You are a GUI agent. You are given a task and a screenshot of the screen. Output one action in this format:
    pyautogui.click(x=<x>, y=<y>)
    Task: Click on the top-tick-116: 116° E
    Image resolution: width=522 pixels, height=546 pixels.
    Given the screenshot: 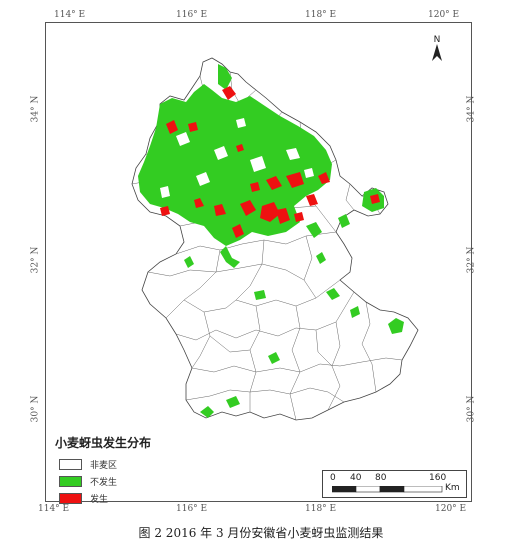 What is the action you would take?
    pyautogui.click(x=192, y=15)
    